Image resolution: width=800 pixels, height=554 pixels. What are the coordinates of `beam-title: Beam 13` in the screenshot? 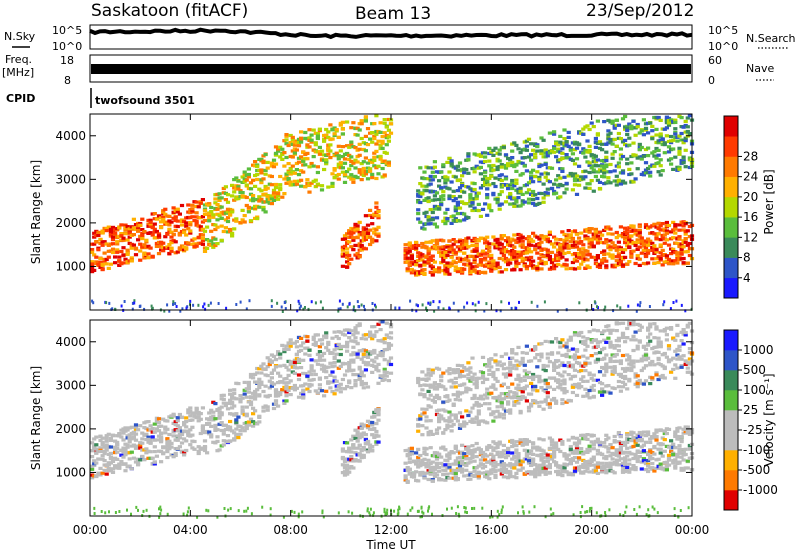 It's located at (393, 14).